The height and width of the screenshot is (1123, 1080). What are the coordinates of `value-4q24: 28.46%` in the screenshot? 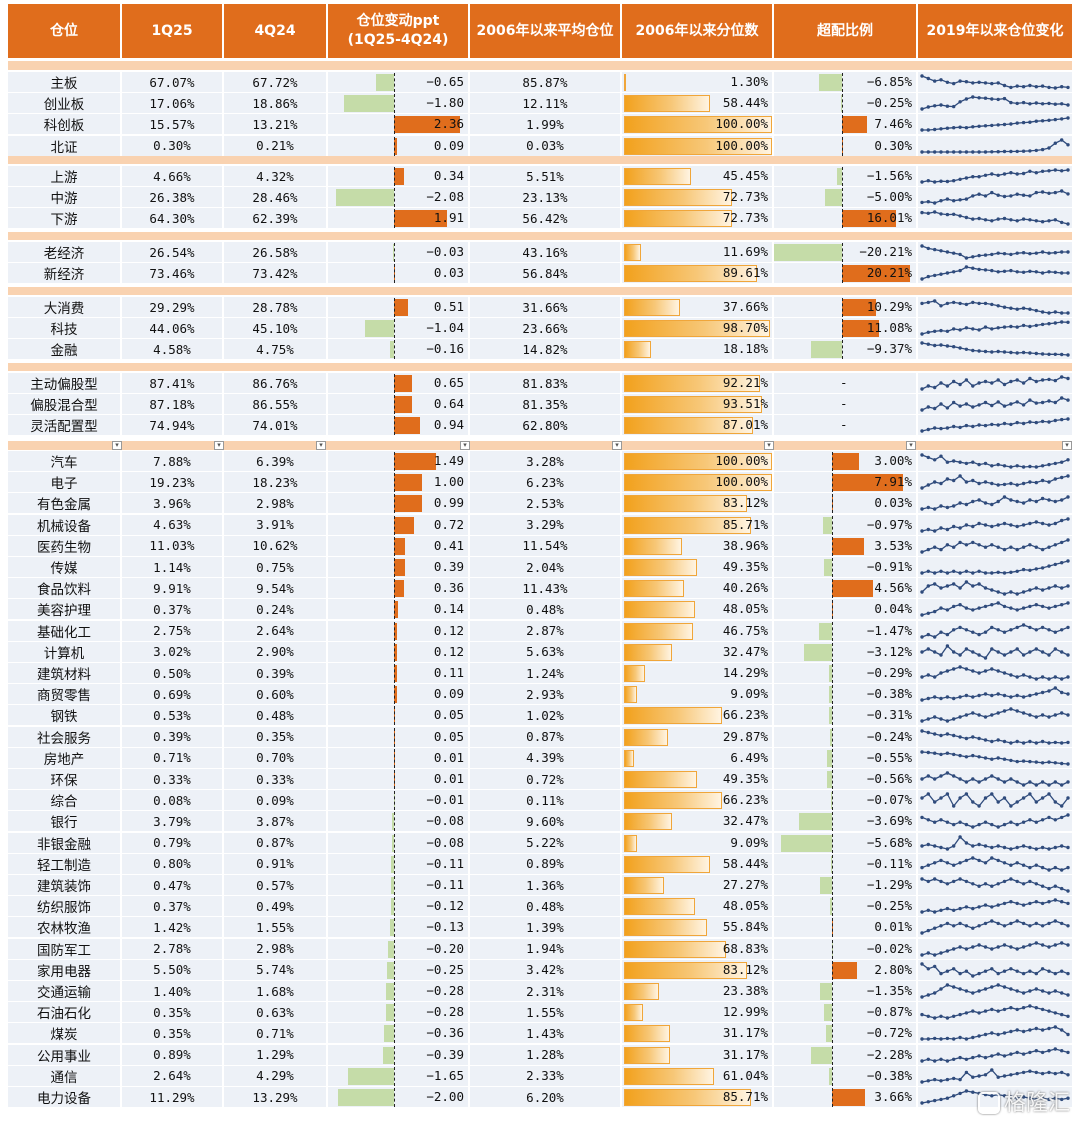 It's located at (275, 197).